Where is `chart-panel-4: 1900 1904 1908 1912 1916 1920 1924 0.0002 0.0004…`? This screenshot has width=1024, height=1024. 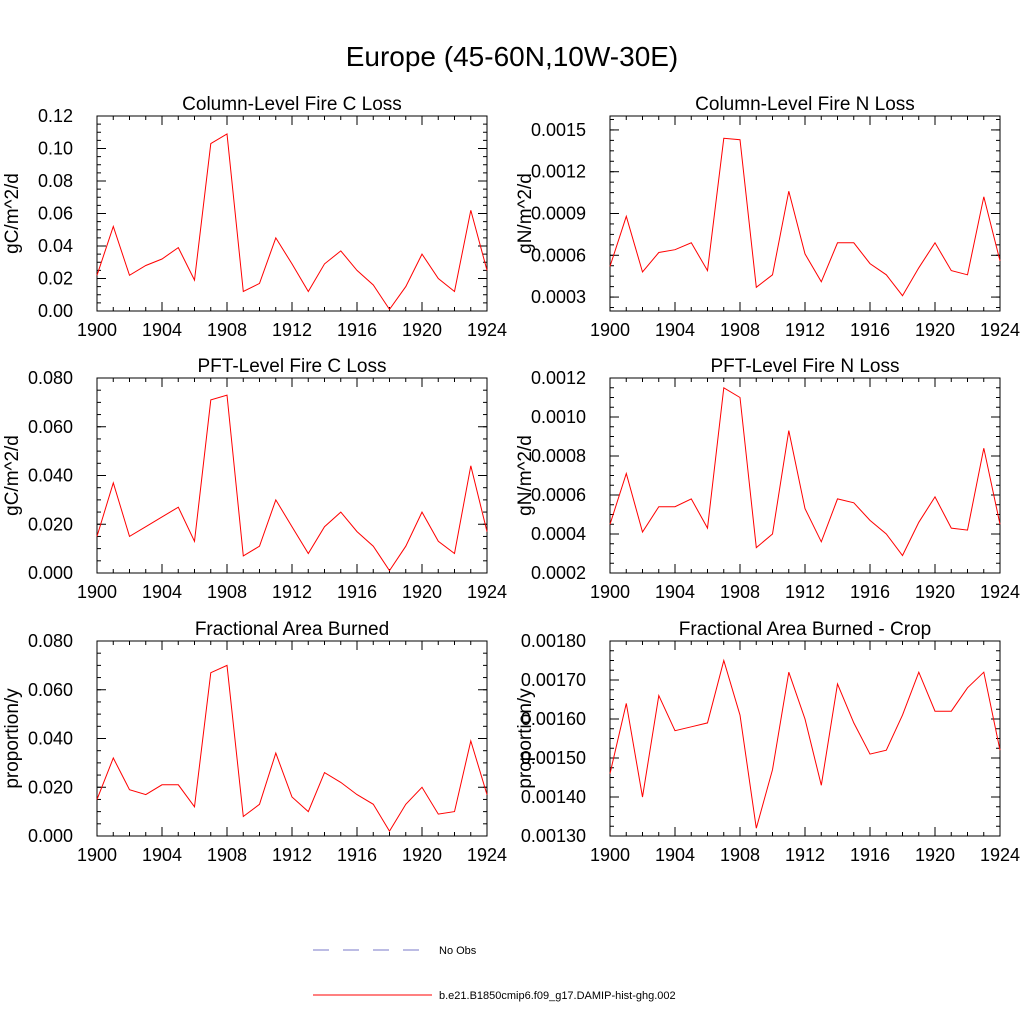 chart-panel-4: 1900 1904 1908 1912 1916 1920 1924 0.0002 0.0004… is located at coordinates (767, 479).